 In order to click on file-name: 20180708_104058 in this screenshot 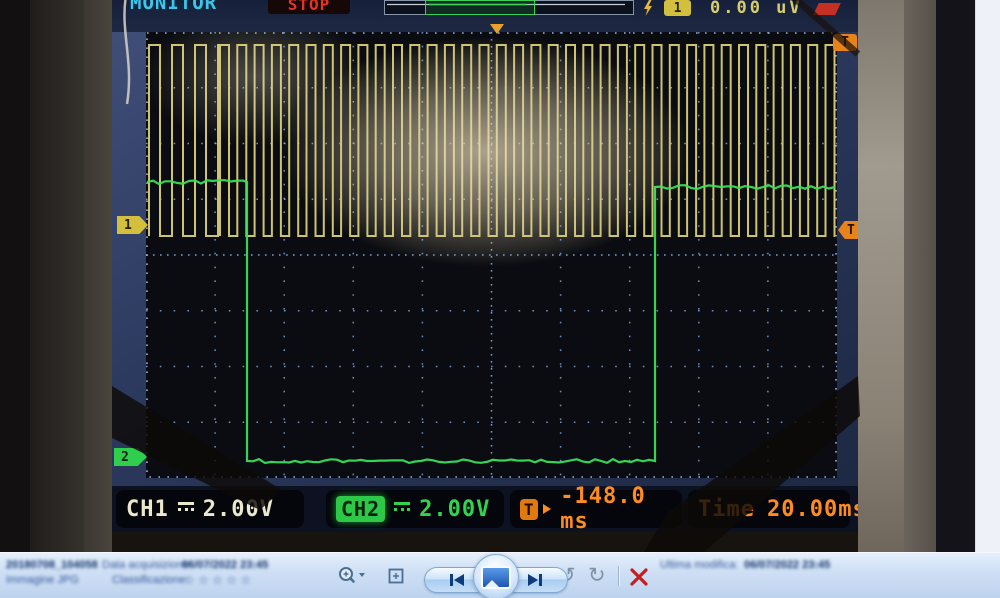, I will do `click(52, 565)`.